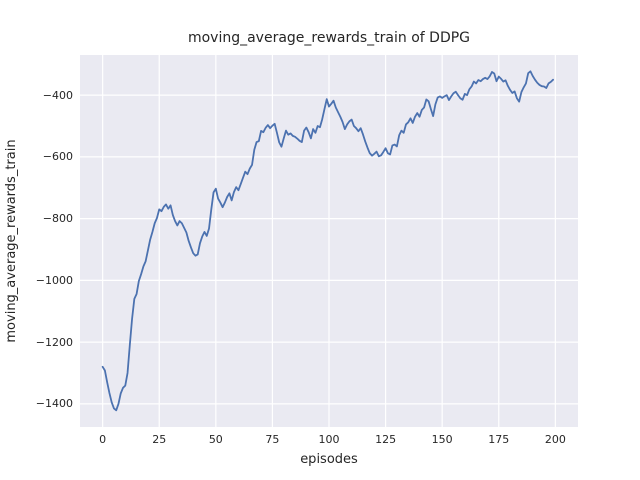  What do you see at coordinates (11, 241) in the screenshot?
I see `y-axis-label: moving_average_rewards_train` at bounding box center [11, 241].